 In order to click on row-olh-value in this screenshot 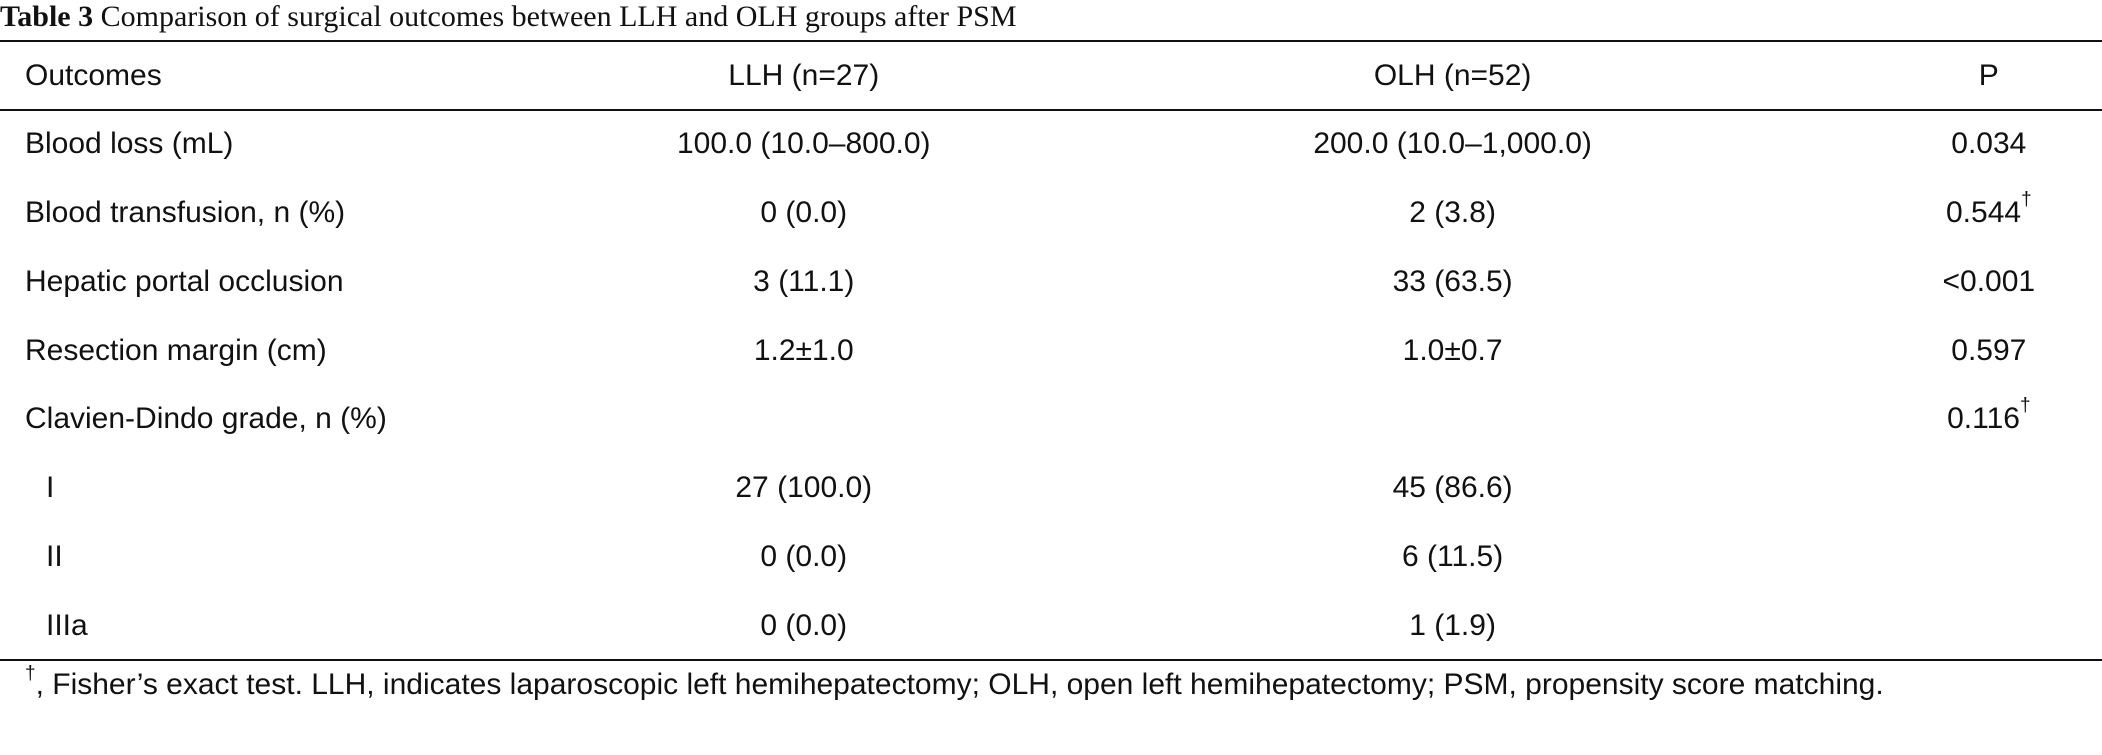, I will do `click(1453, 419)`.